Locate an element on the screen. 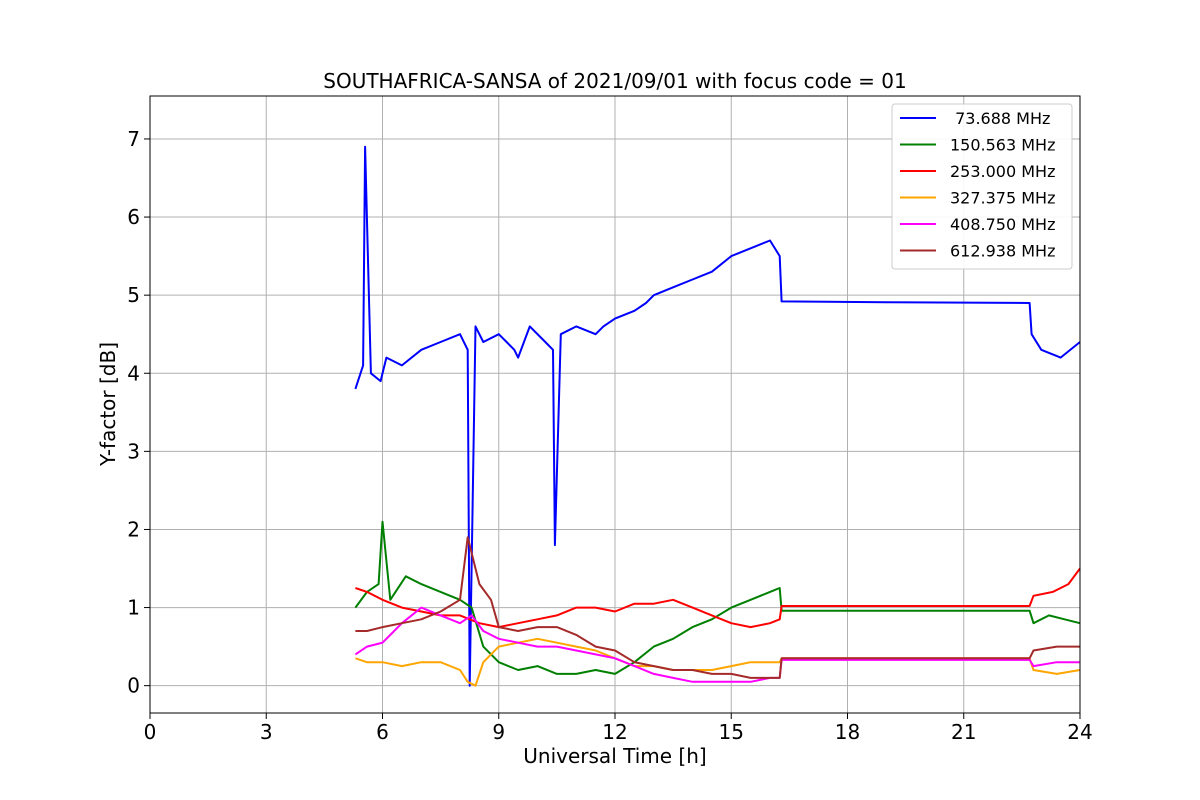 This screenshot has height=800, width=1200. legend-label-3: 327.375 MHz is located at coordinates (1002, 198).